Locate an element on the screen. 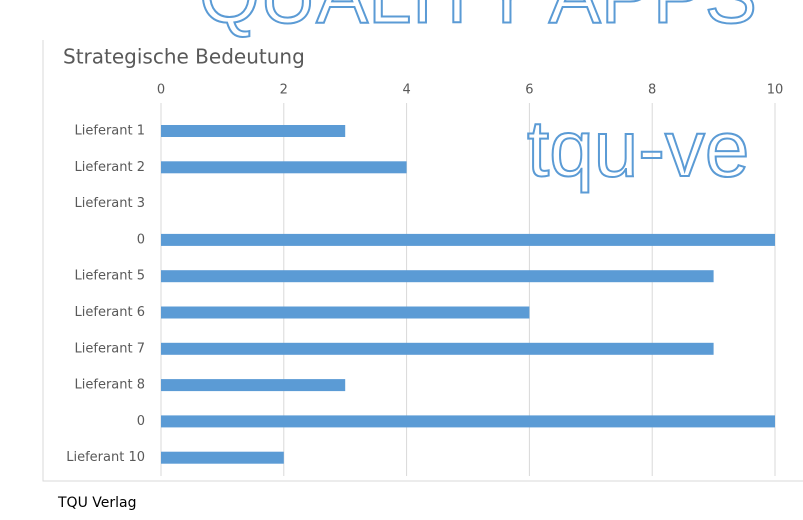  watermark: tqu-ve is located at coordinates (638, 148).